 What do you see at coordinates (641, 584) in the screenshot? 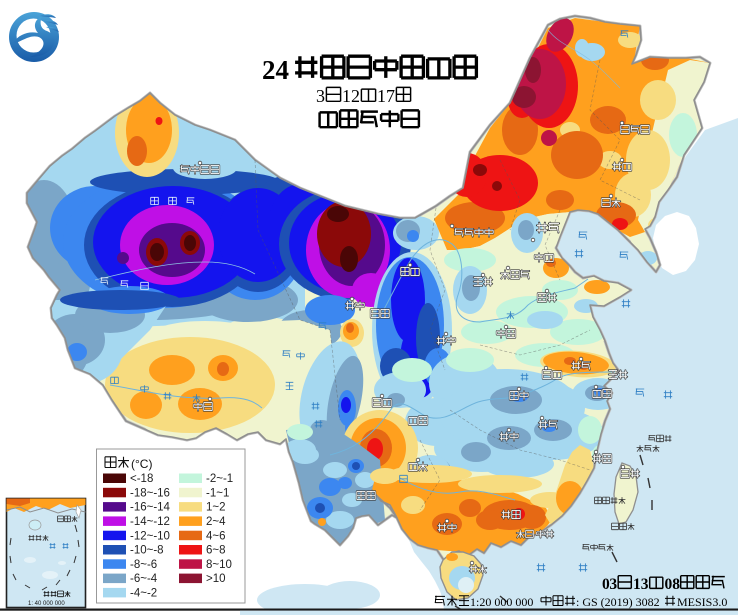
I see `svg-text: 13` at bounding box center [641, 584].